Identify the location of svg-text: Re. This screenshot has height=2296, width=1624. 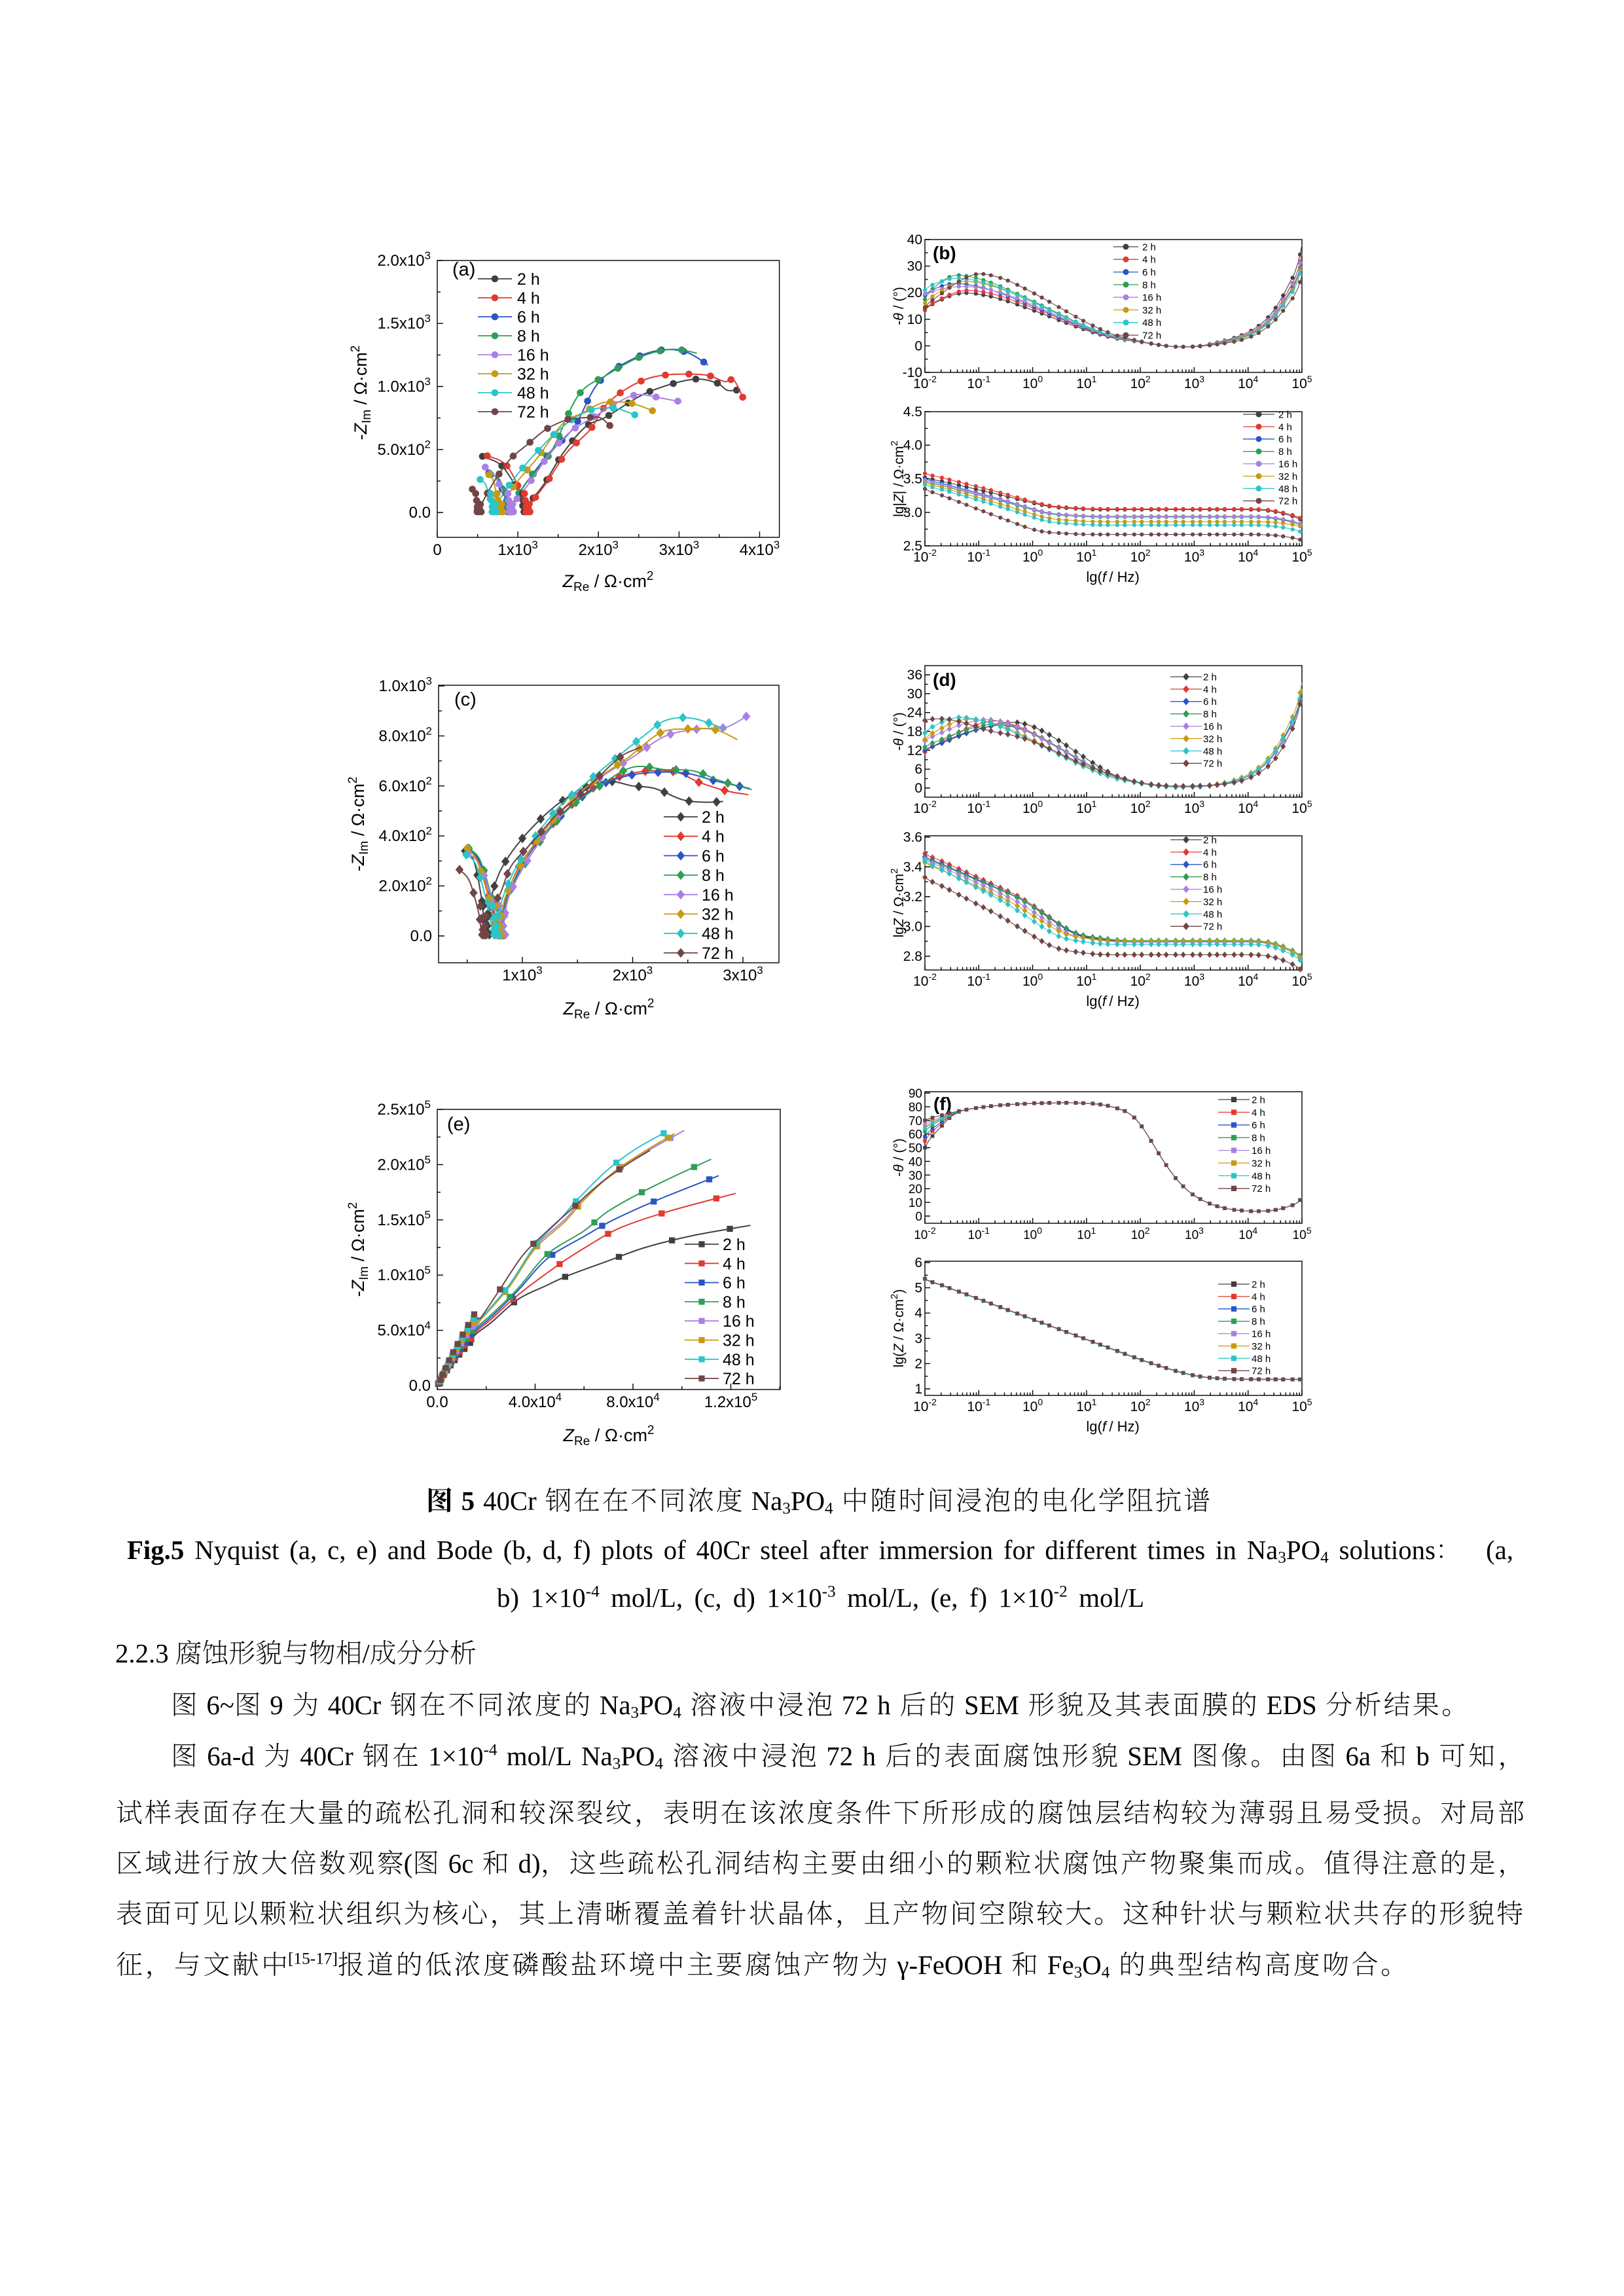
(582, 1015).